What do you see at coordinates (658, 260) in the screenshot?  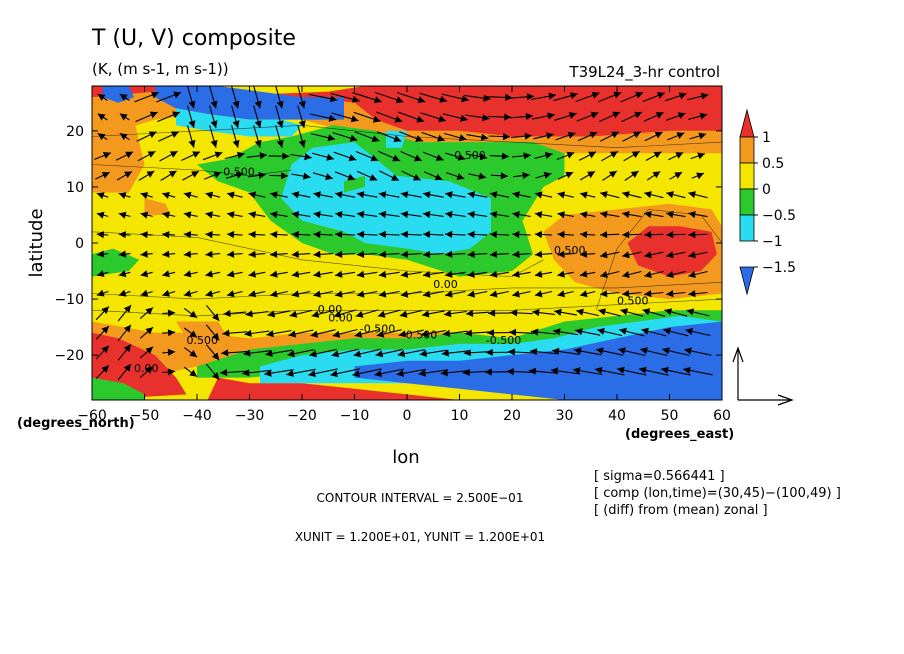 I see `contour-line` at bounding box center [658, 260].